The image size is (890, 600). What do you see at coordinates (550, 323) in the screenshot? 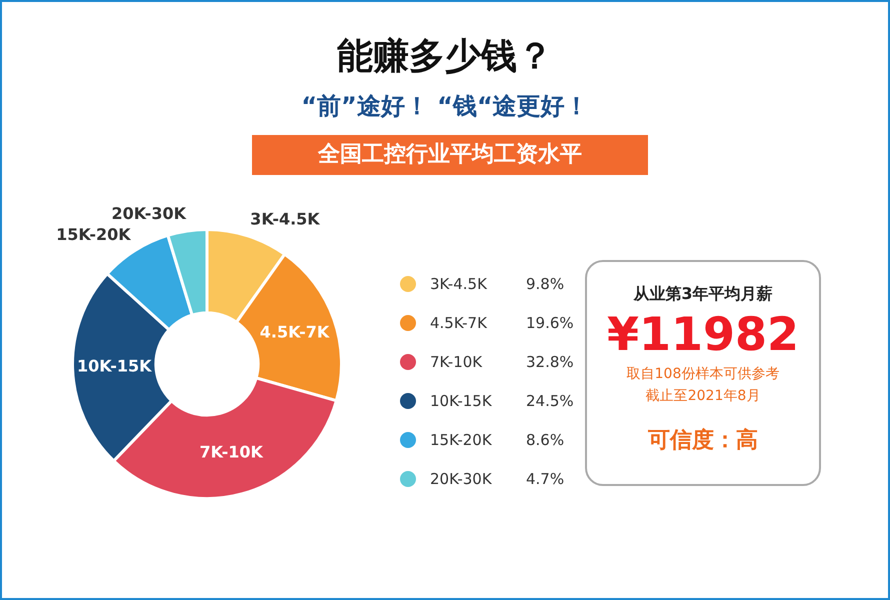
I see `data-label: 19.6%` at bounding box center [550, 323].